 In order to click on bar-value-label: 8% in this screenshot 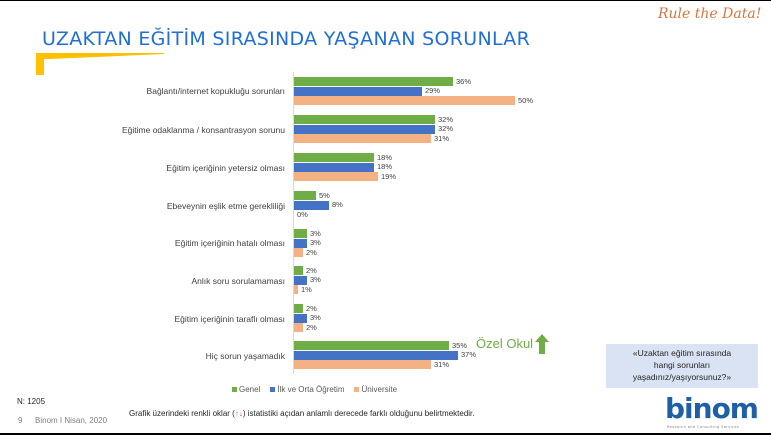, I will do `click(337, 204)`.